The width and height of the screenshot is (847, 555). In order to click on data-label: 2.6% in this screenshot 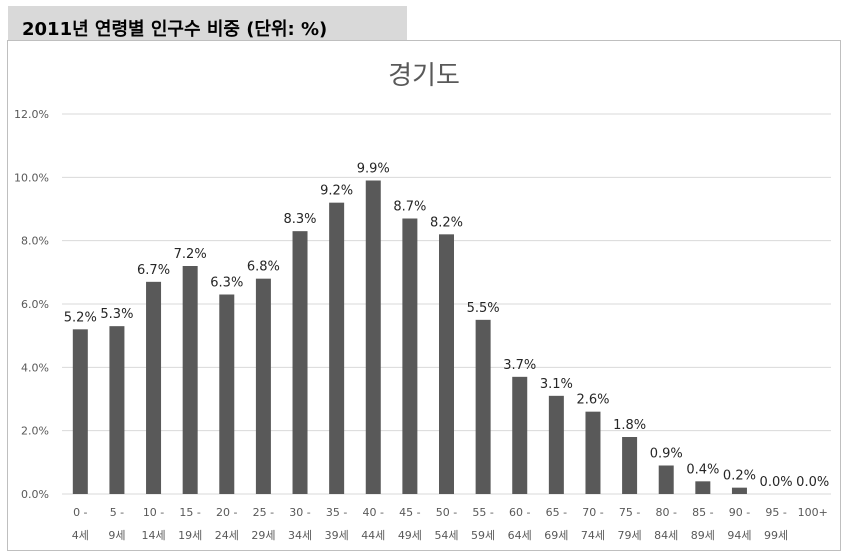, I will do `click(592, 400)`.